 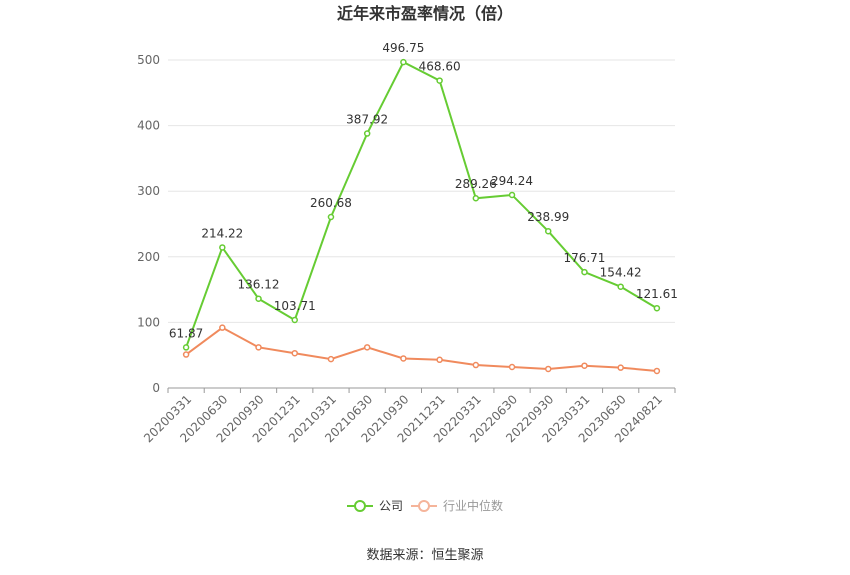 What do you see at coordinates (148, 60) in the screenshot?
I see `y-tick-label: 500` at bounding box center [148, 60].